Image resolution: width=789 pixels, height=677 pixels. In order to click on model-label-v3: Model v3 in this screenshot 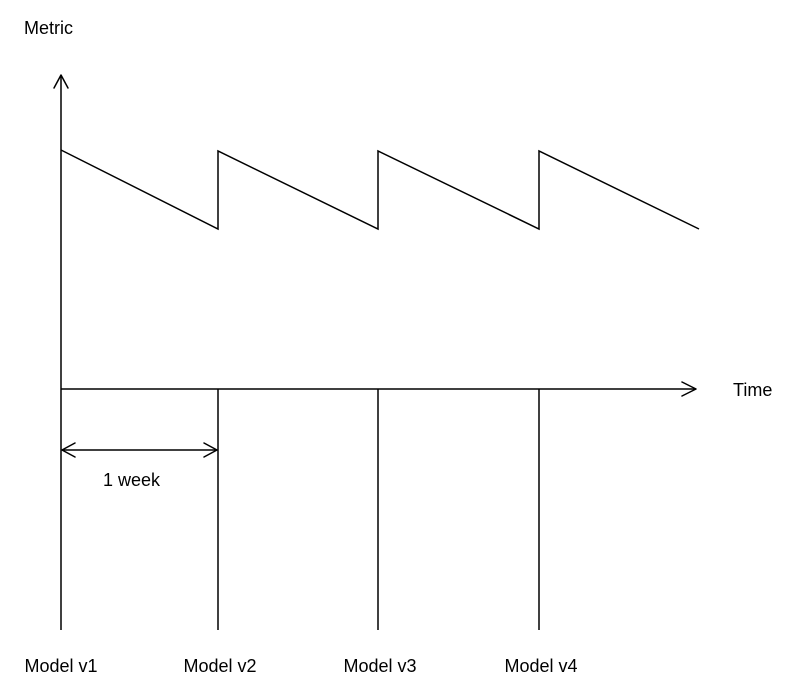, I will do `click(379, 666)`.